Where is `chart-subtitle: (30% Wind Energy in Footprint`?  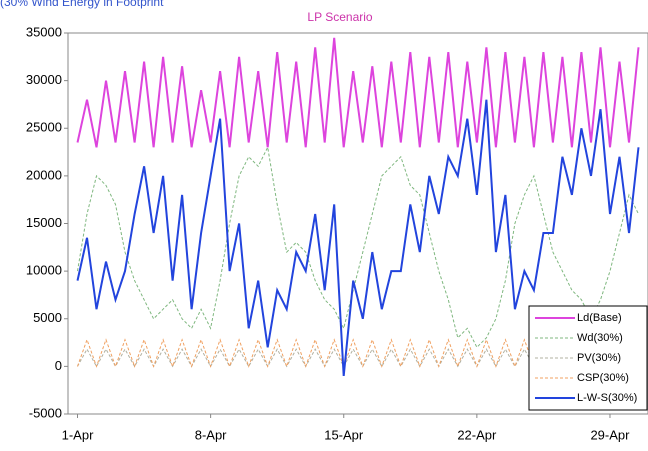 chart-subtitle: (30% Wind Energy in Footprint is located at coordinates (82, 4).